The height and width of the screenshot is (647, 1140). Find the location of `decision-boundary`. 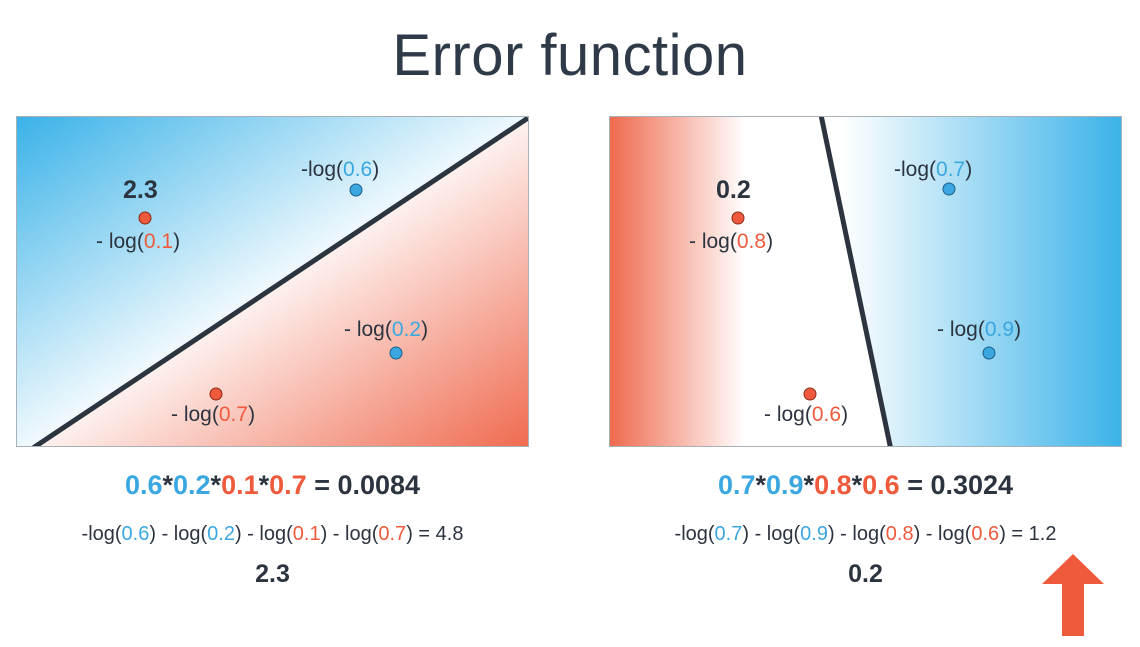

decision-boundary is located at coordinates (855, 281).